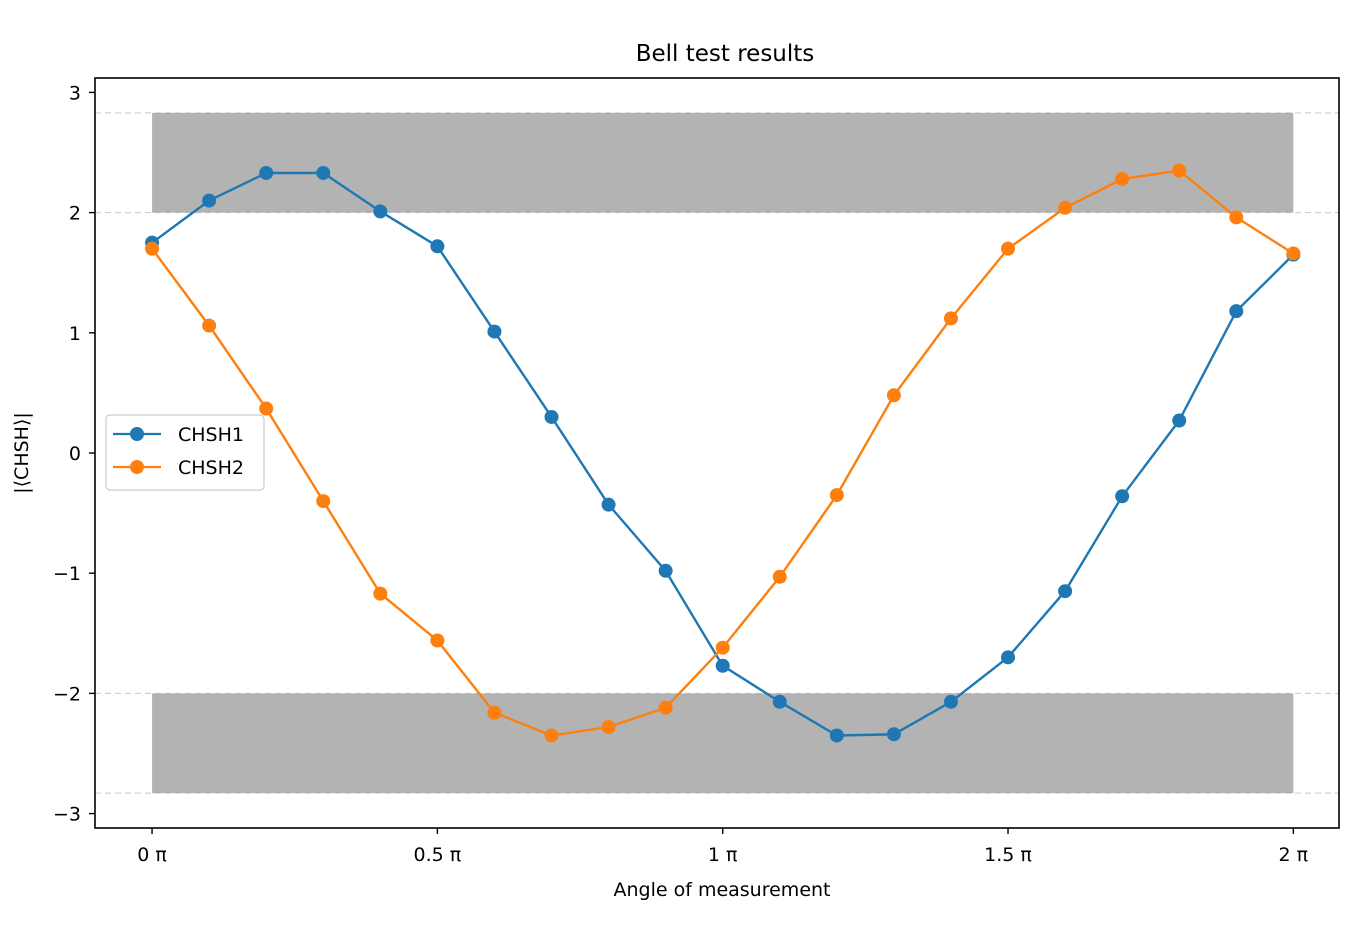 The width and height of the screenshot is (1363, 929). I want to click on y-tick-label: 0, so click(75, 454).